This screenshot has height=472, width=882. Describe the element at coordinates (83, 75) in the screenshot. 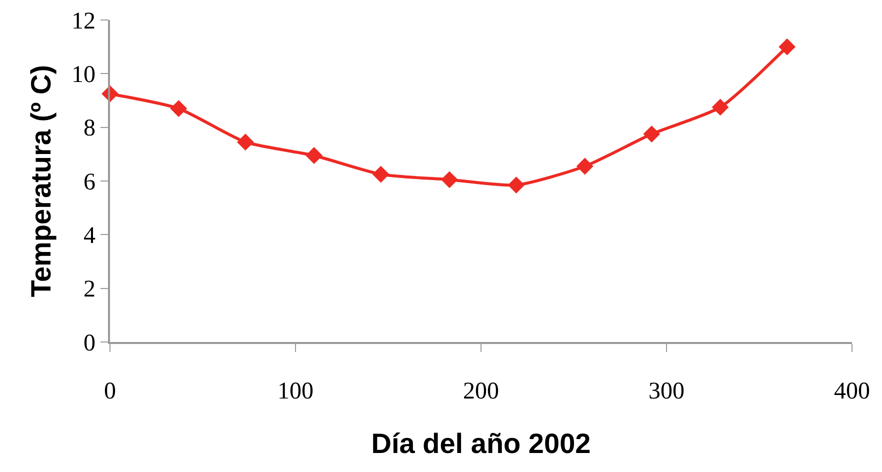

I see `y-tick-label: 10` at that location.